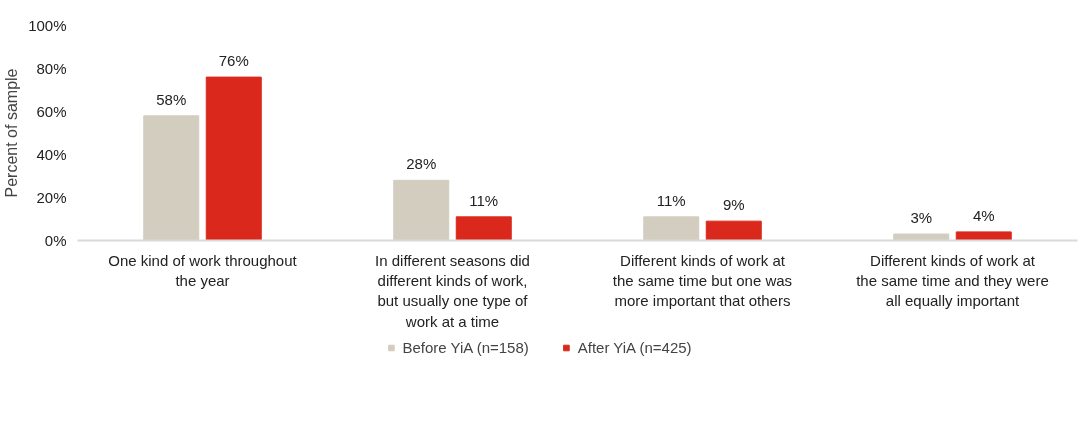 The height and width of the screenshot is (423, 1089). I want to click on data-label: 28%, so click(421, 164).